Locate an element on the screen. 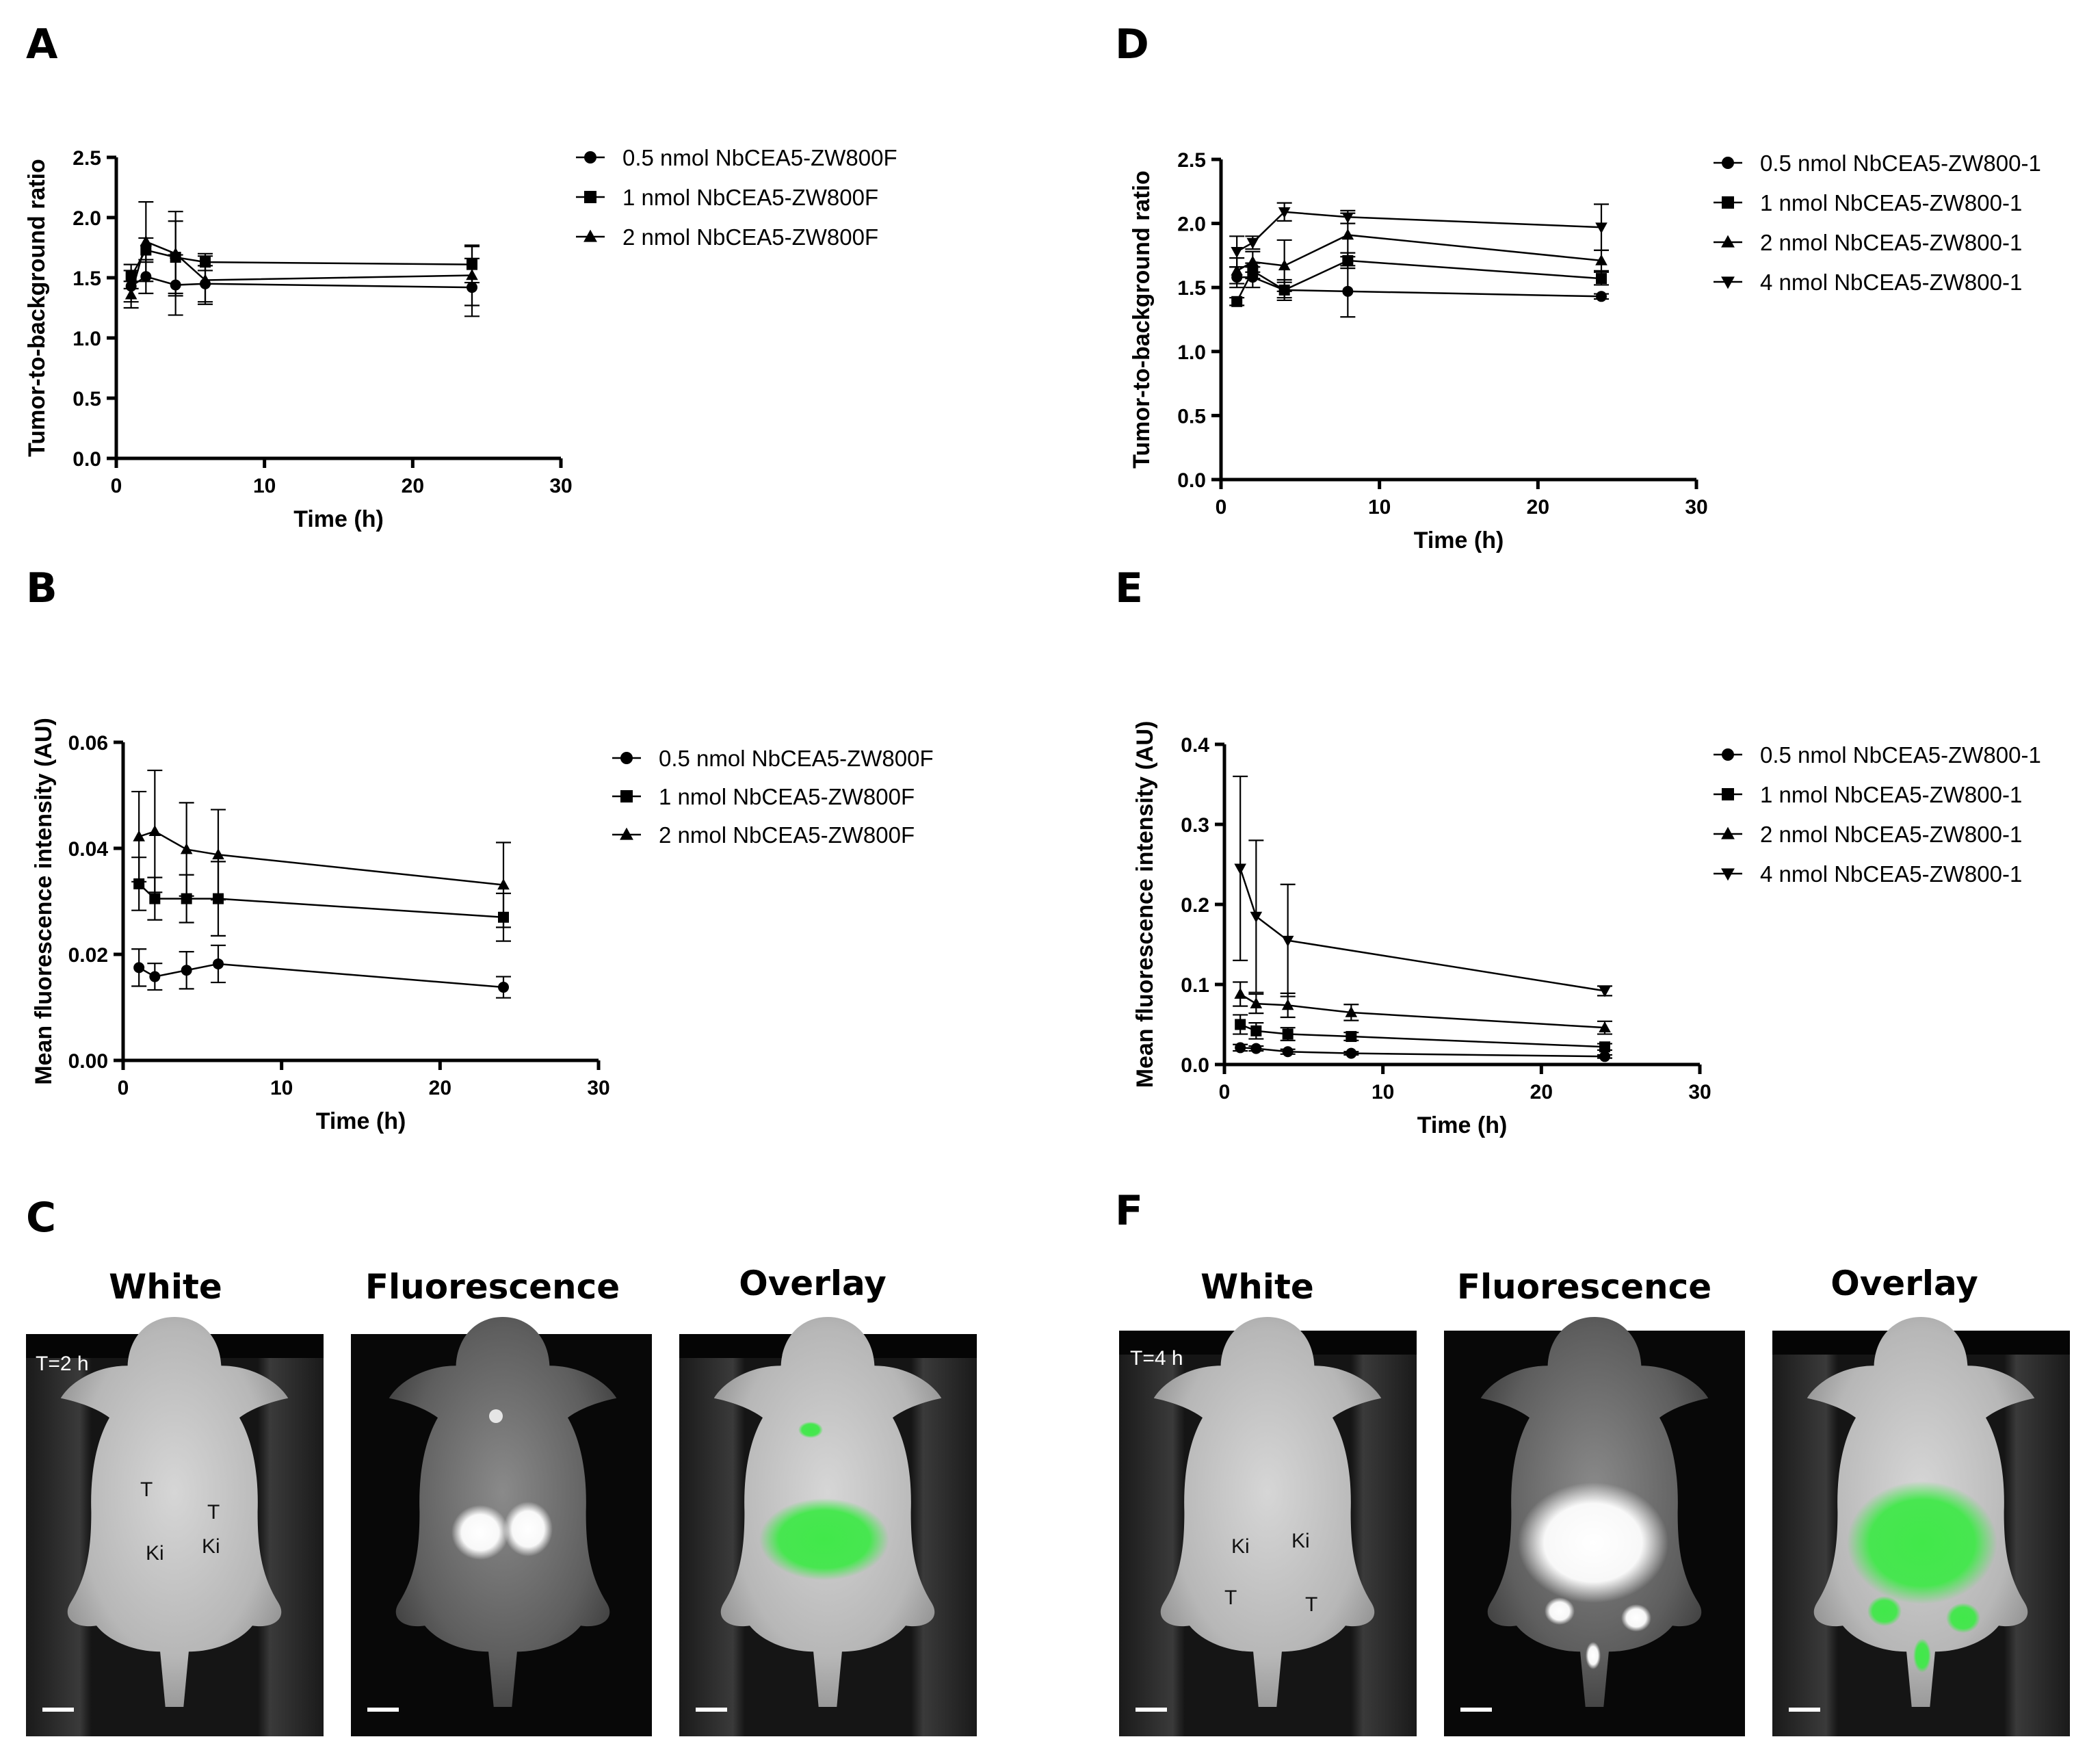 The image size is (2100, 1750). y-tick-label-a: 1.5 is located at coordinates (87, 278).